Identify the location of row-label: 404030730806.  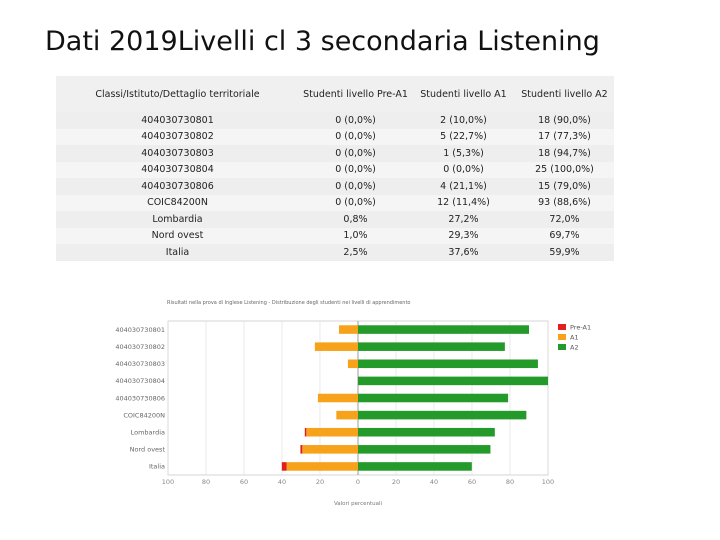
(177, 186).